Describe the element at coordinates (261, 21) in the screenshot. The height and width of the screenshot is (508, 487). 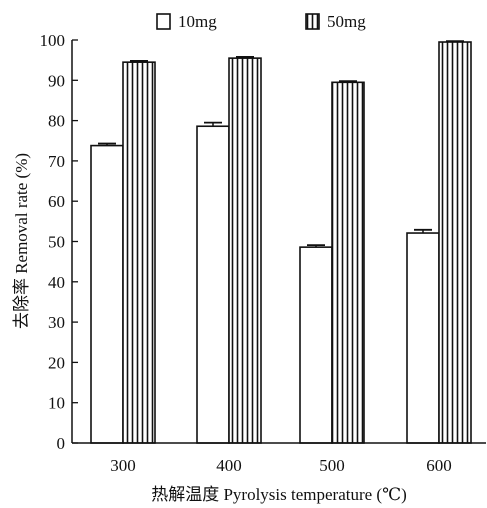
I see `legend: 10mg 50mg` at that location.